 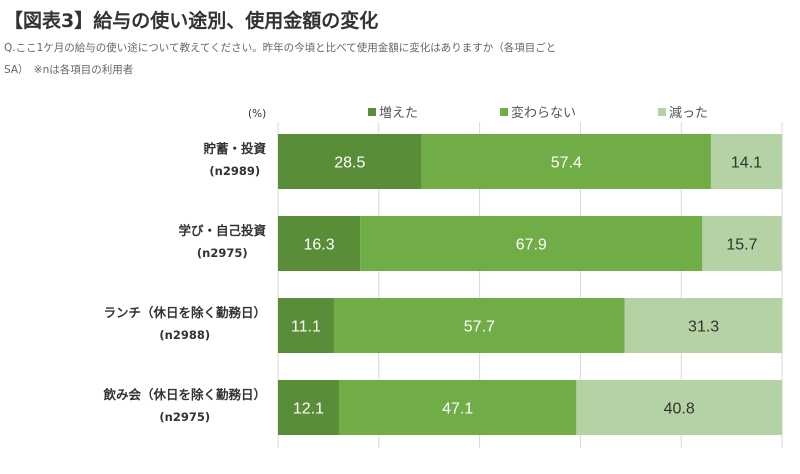 I want to click on unit-label: (%), so click(x=257, y=114).